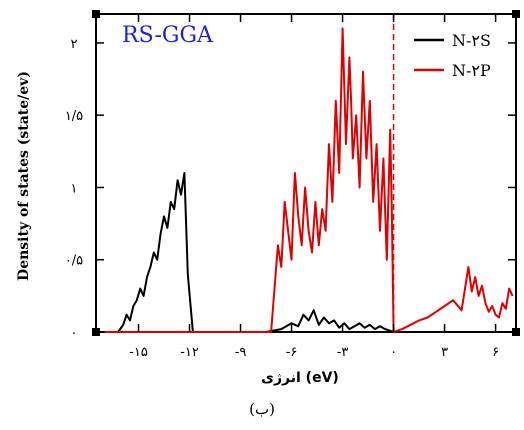 Image resolution: width=524 pixels, height=430 pixels. I want to click on legend-label-2: N-۲P, so click(471, 70).